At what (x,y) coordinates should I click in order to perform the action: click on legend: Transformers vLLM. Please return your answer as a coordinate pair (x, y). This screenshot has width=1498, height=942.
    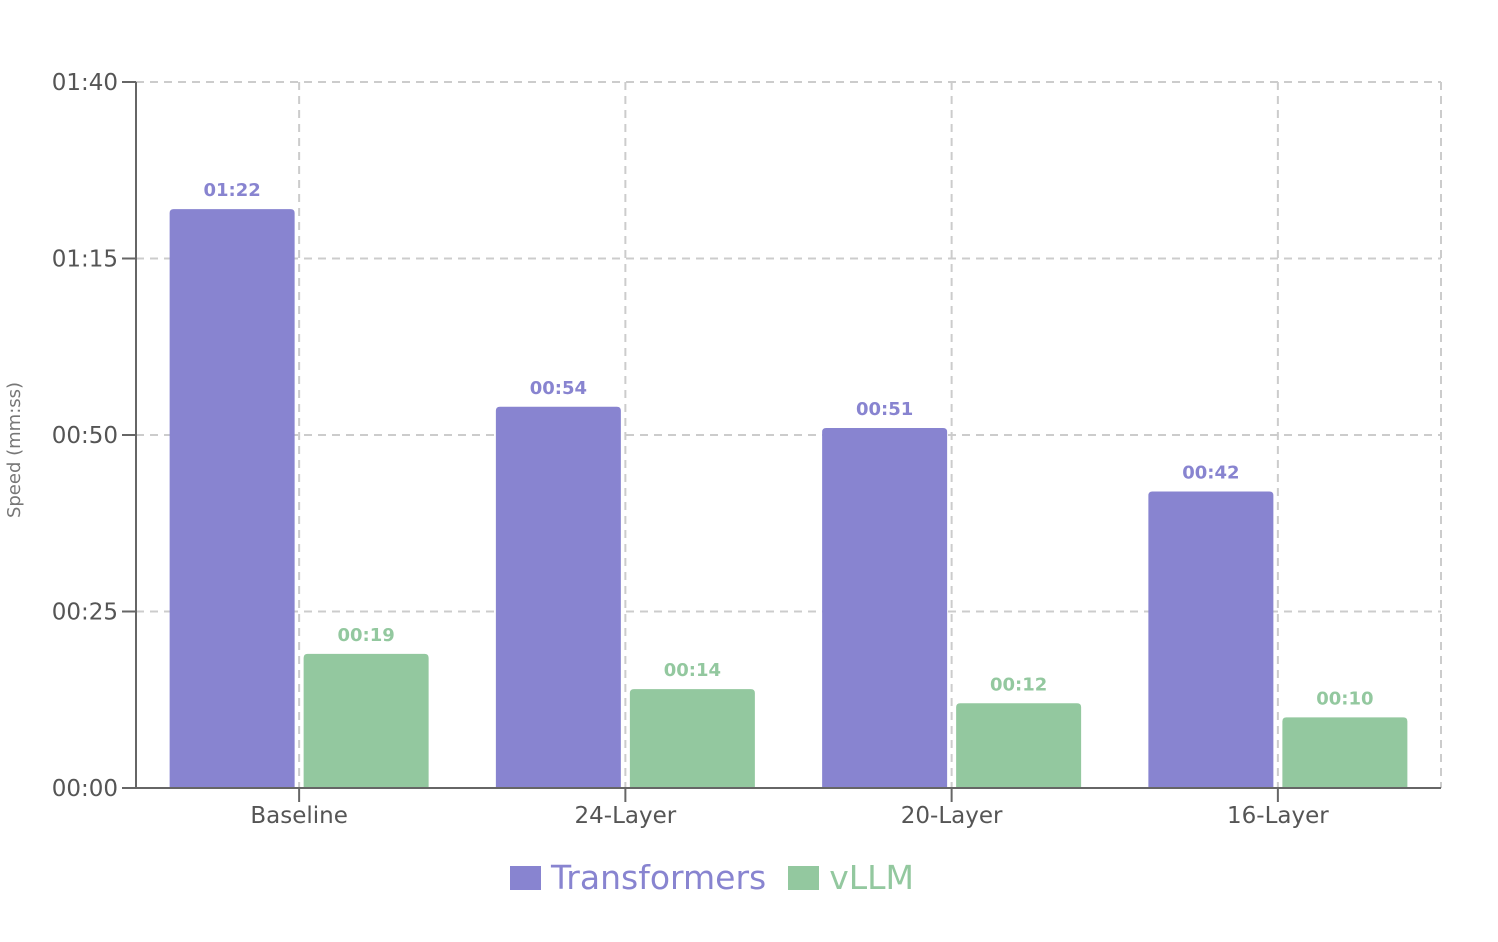
    Looking at the image, I should click on (712, 877).